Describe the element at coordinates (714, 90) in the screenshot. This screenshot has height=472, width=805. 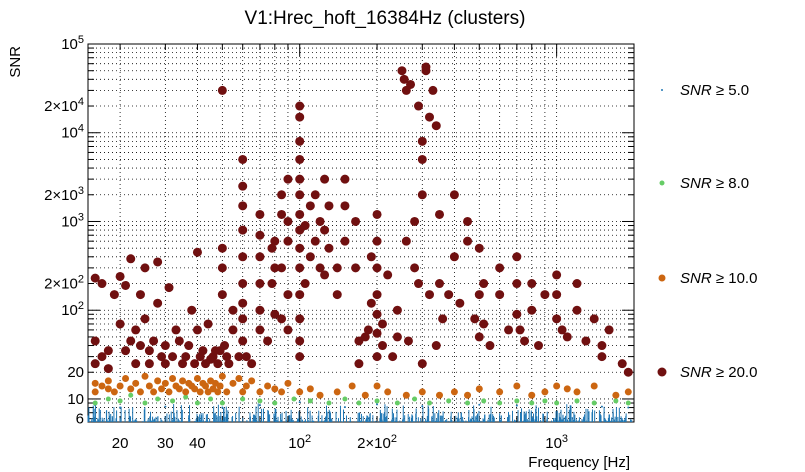
I see `legend-label: SNR ≥ 5.0` at that location.